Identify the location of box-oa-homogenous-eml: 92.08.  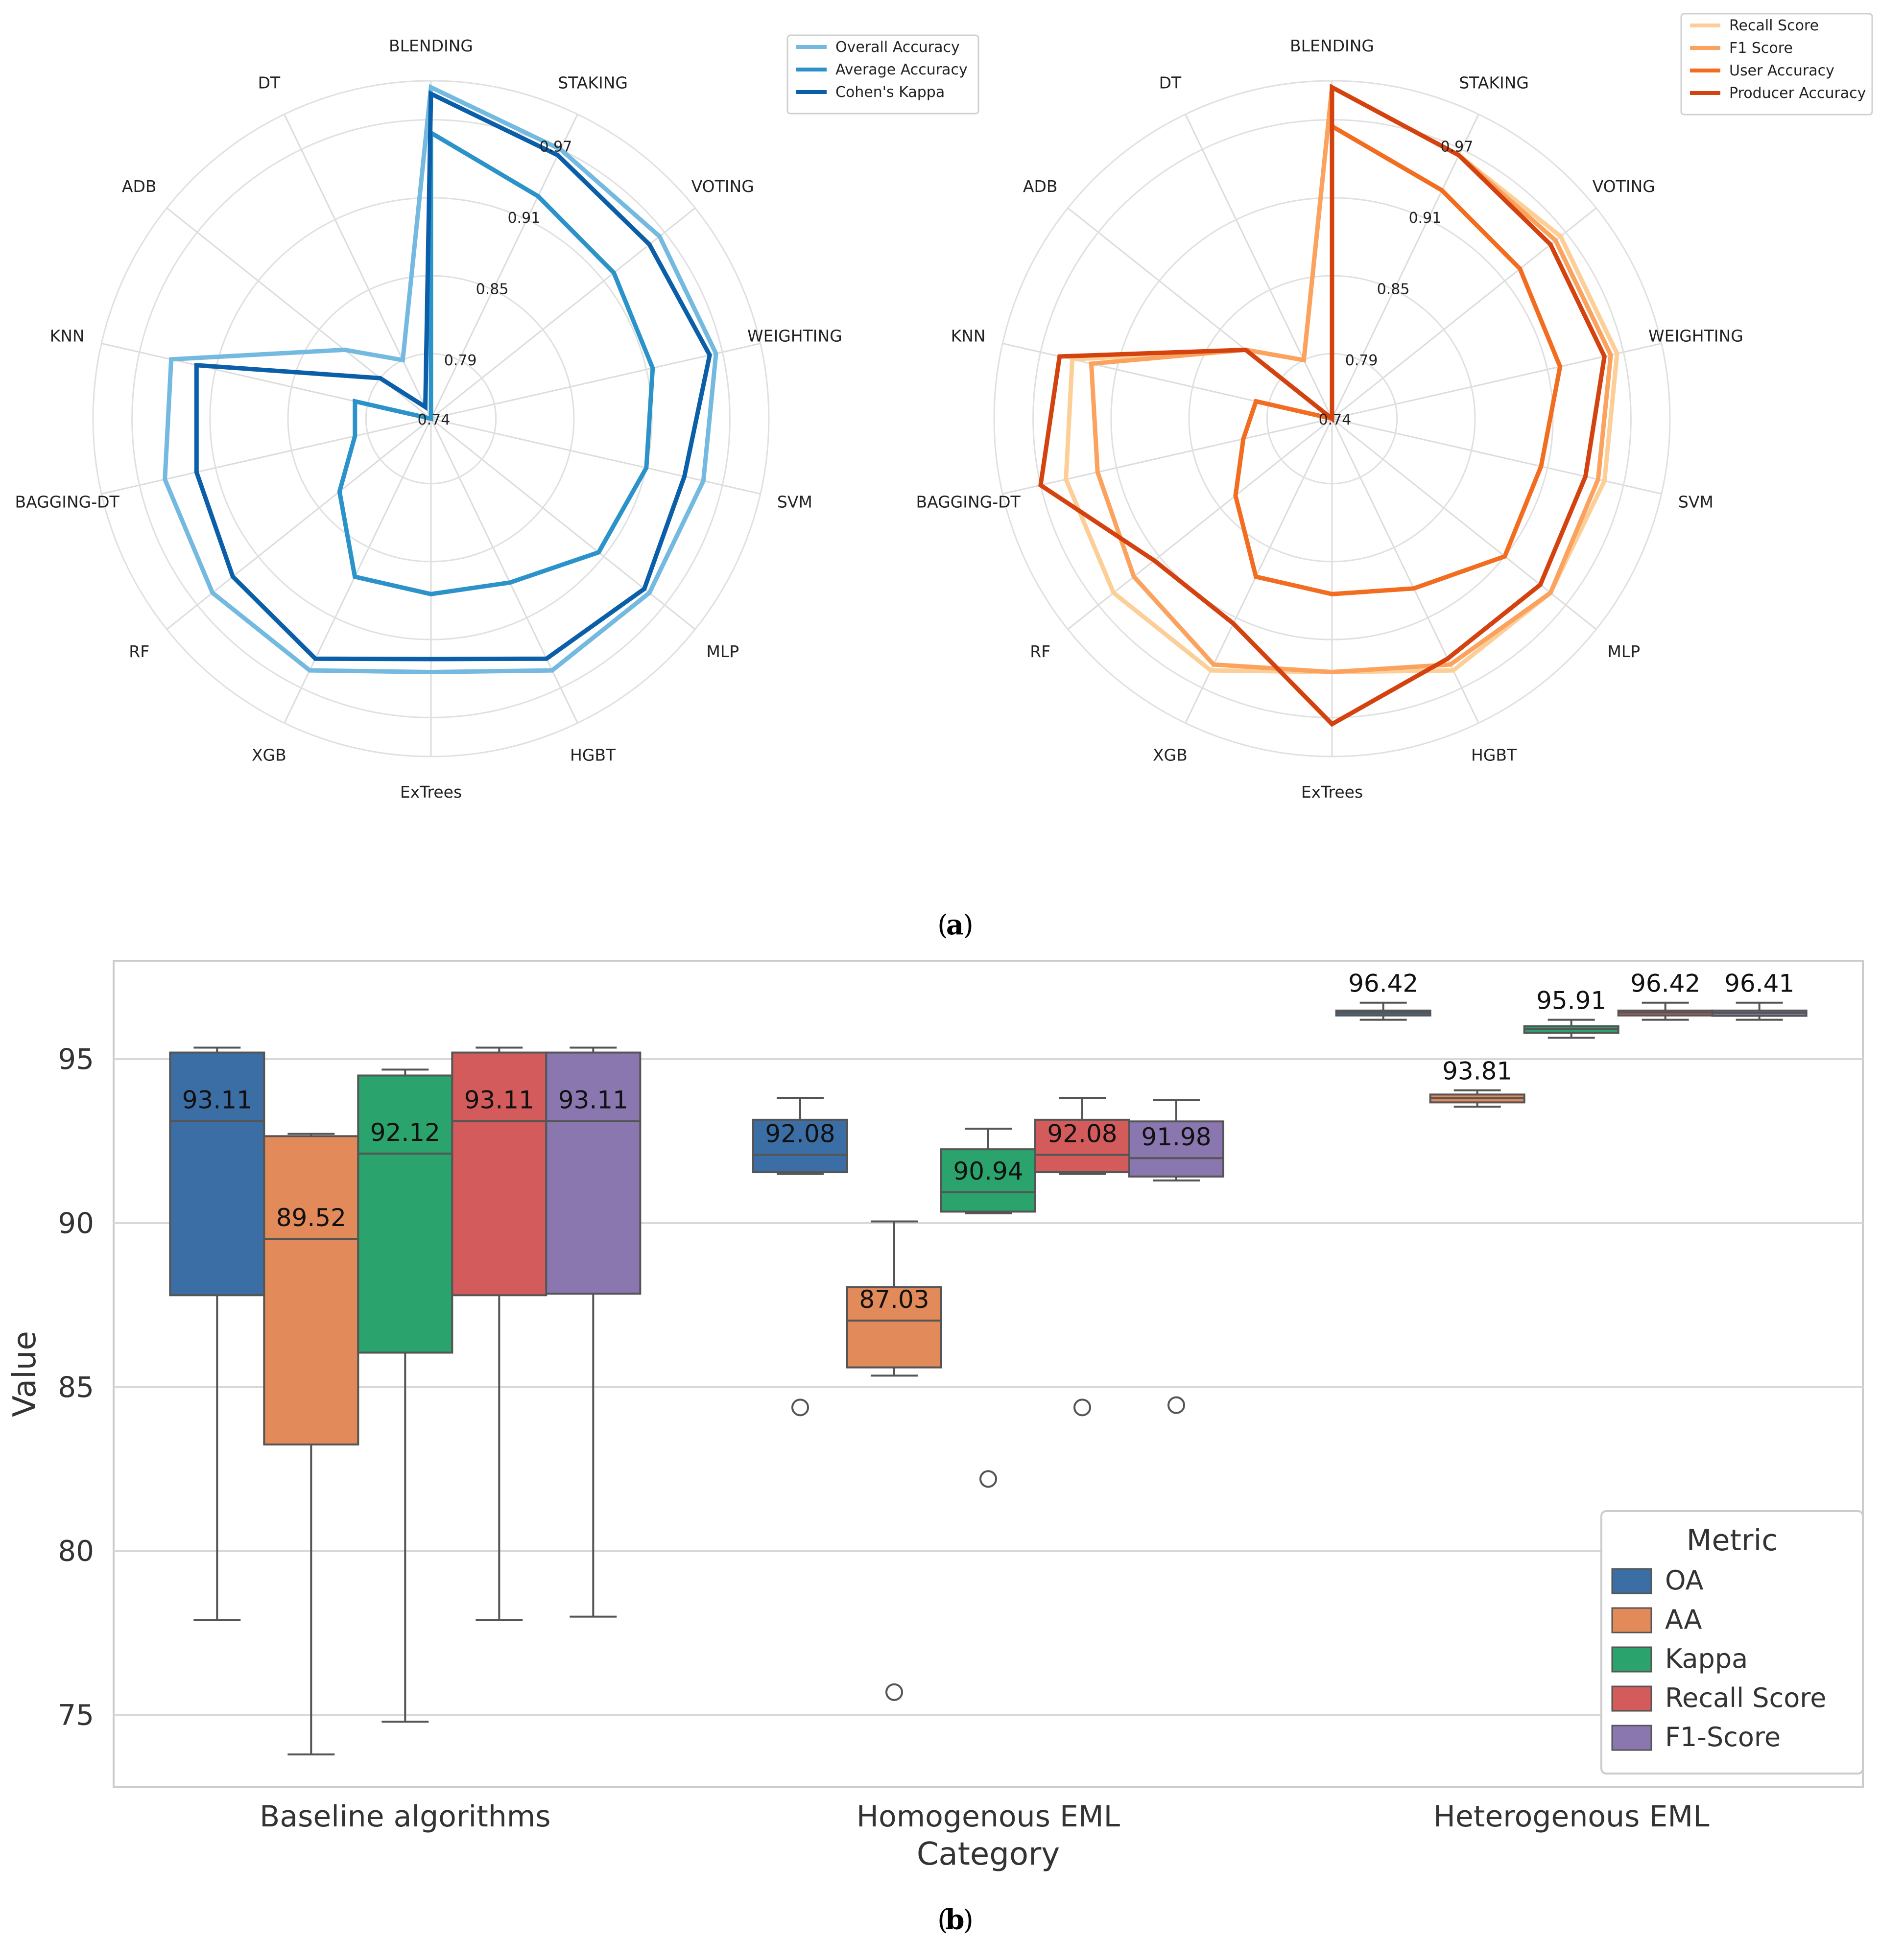
(800, 1256).